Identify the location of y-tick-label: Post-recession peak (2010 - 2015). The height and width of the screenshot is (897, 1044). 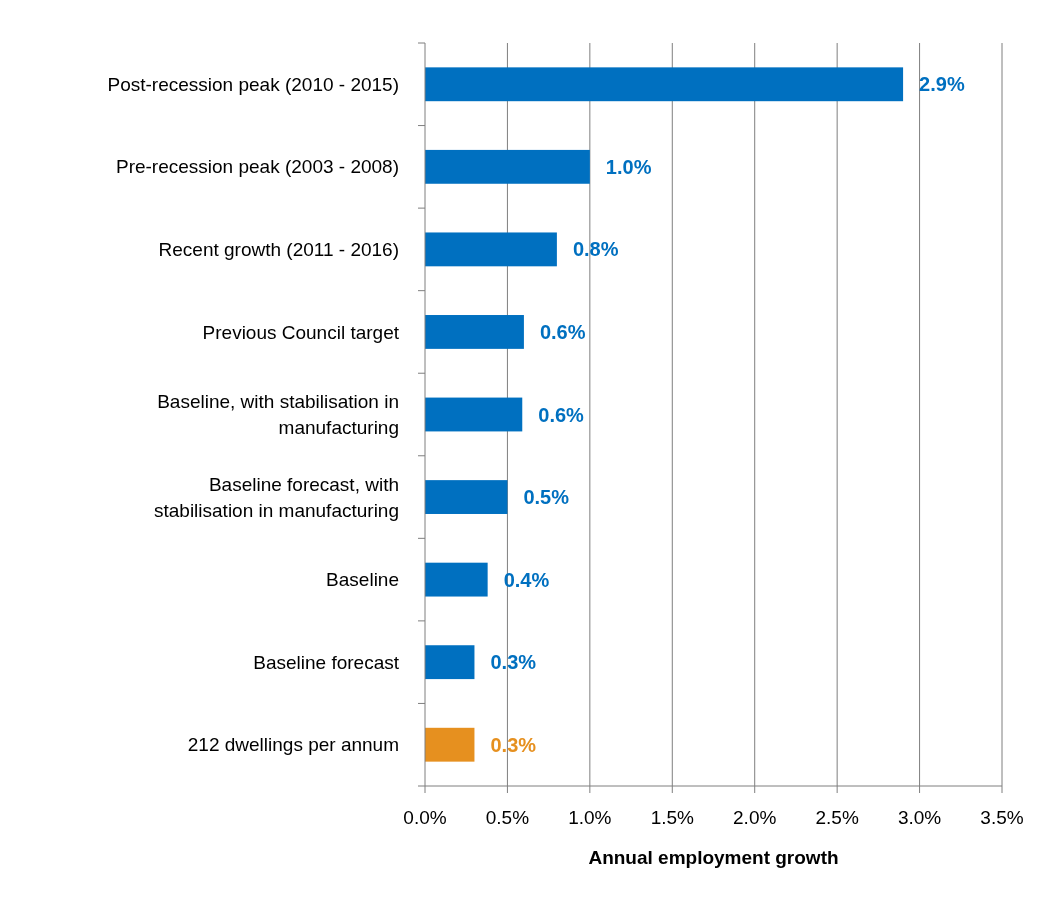
(253, 84).